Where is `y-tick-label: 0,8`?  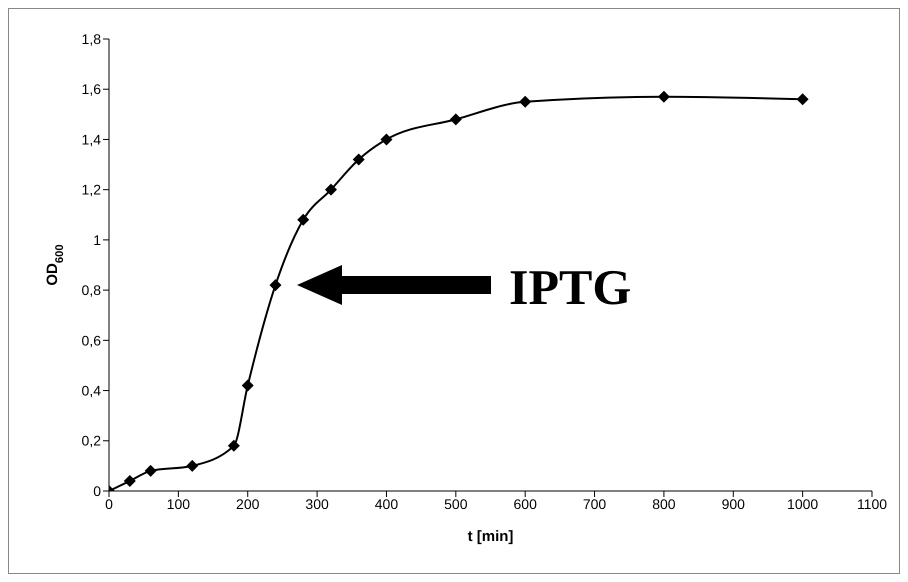
y-tick-label: 0,8 is located at coordinates (92, 290).